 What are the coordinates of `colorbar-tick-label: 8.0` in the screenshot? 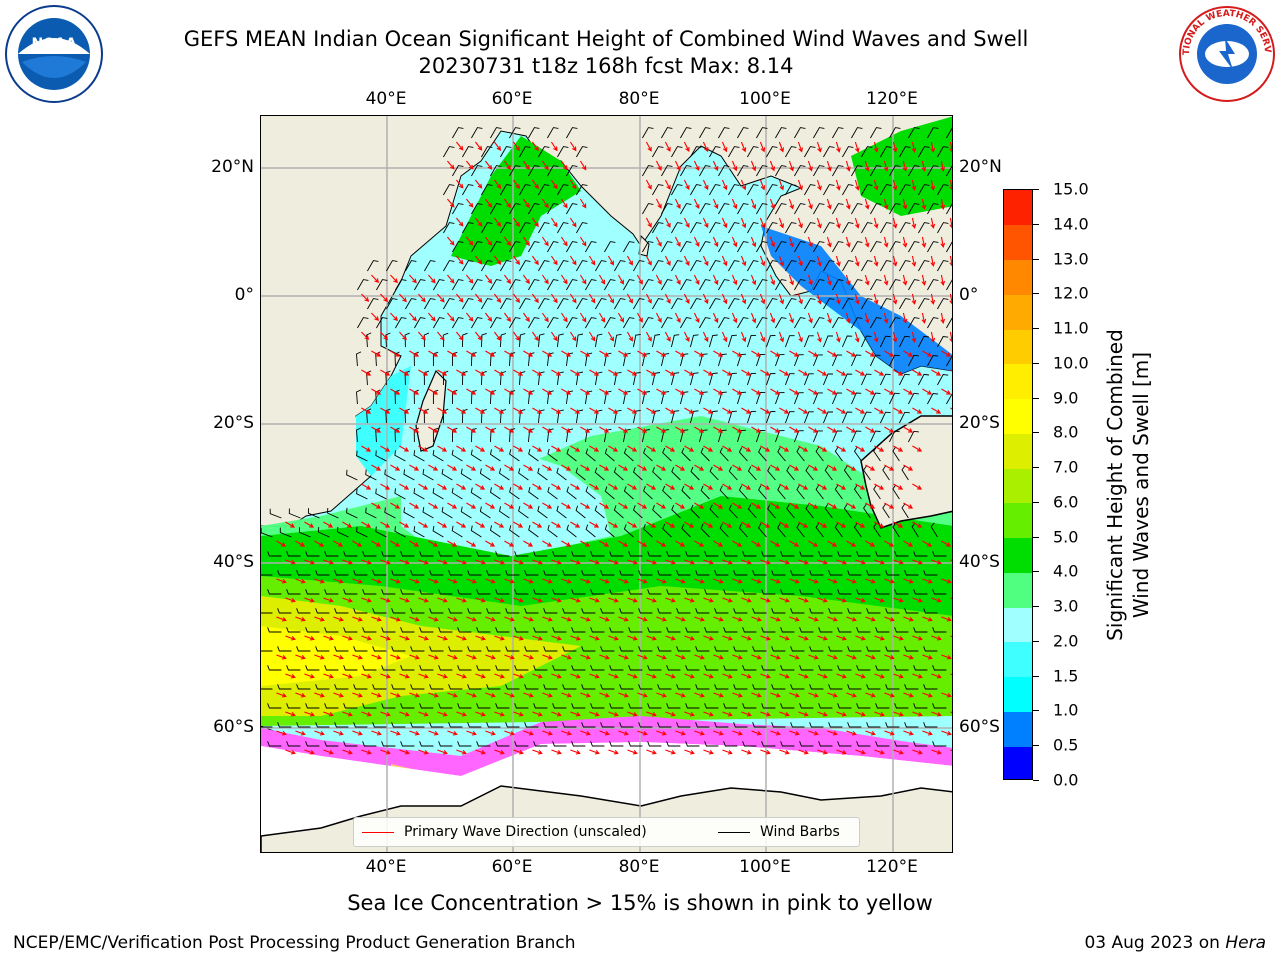 It's located at (1066, 432).